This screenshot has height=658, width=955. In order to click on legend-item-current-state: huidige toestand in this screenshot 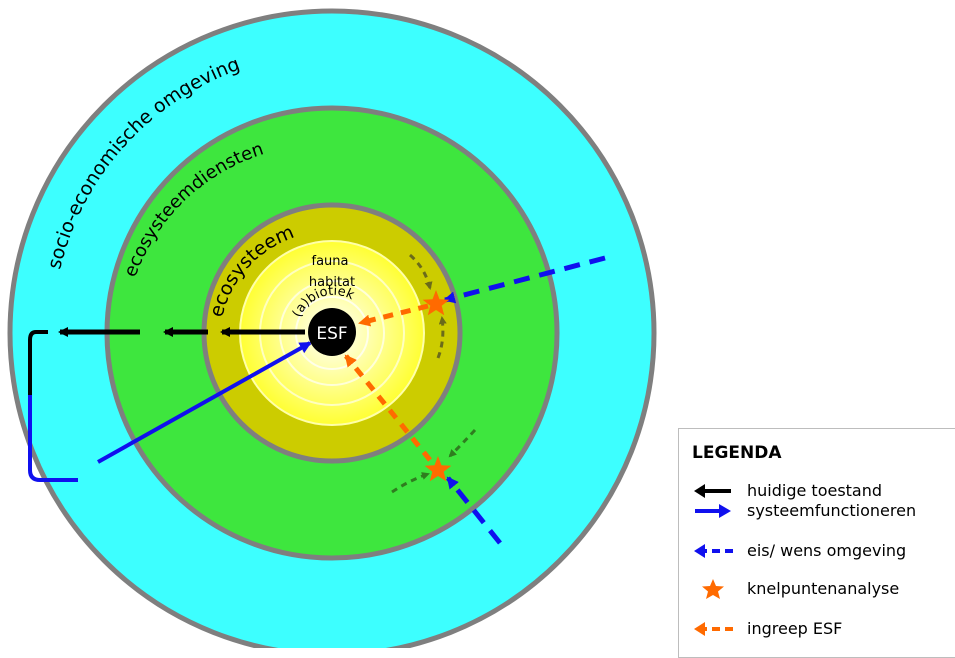, I will do `click(817, 491)`.